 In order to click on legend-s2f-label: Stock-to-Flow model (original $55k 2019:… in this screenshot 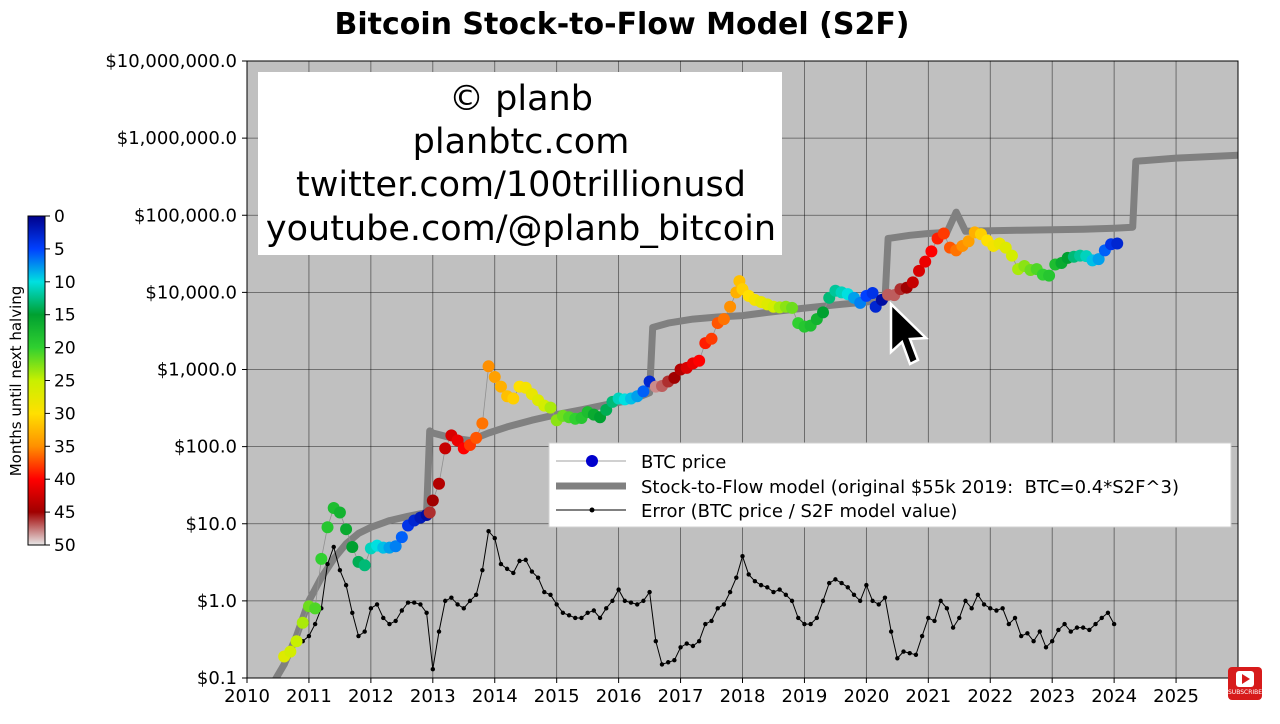, I will do `click(910, 487)`.